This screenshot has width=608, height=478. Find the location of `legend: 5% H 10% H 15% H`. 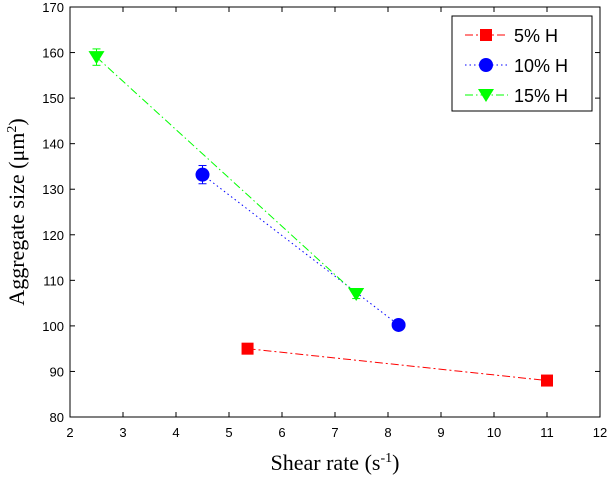

legend: 5% H 10% H 15% H is located at coordinates (522, 63).